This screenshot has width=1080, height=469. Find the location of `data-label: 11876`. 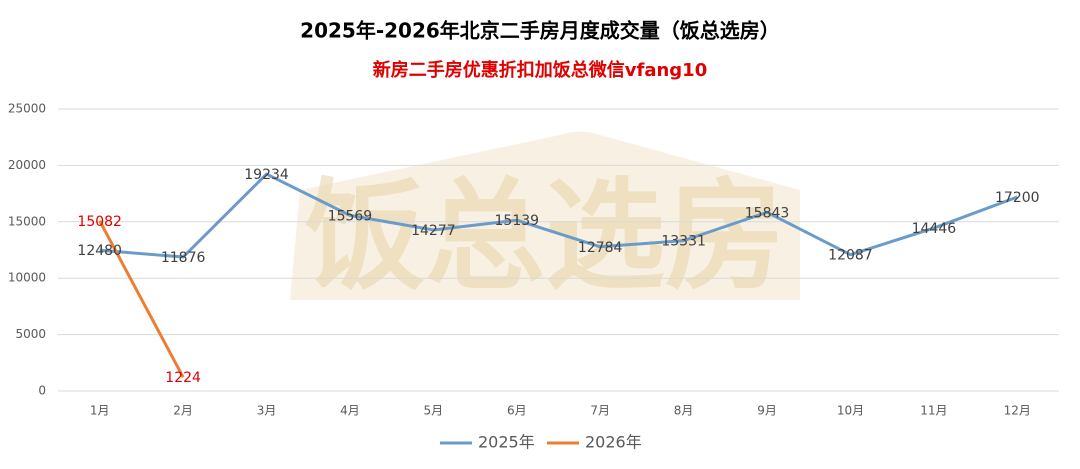

data-label: 11876 is located at coordinates (183, 258).